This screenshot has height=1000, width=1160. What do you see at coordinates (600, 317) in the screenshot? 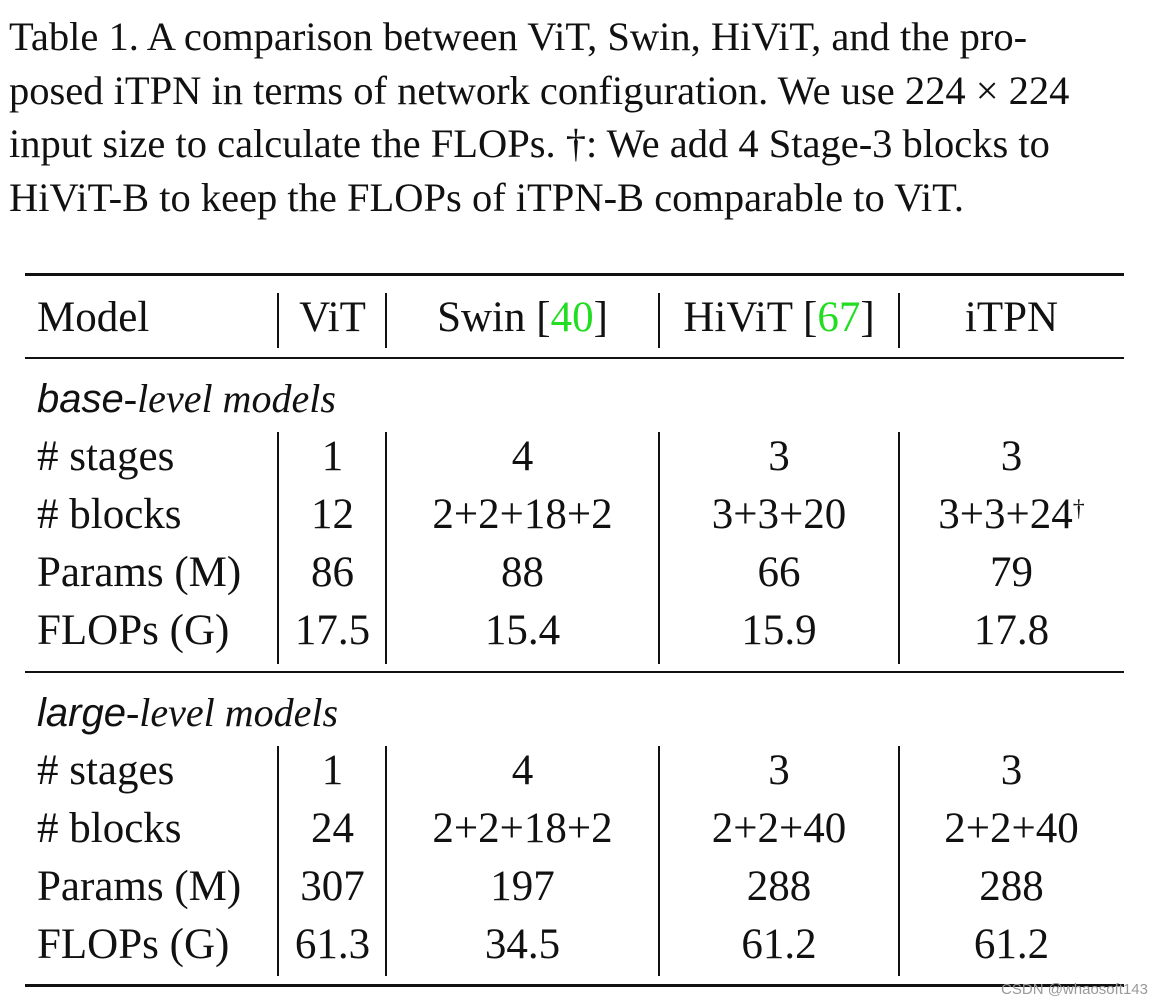
I see `header-swin-close: ]` at bounding box center [600, 317].